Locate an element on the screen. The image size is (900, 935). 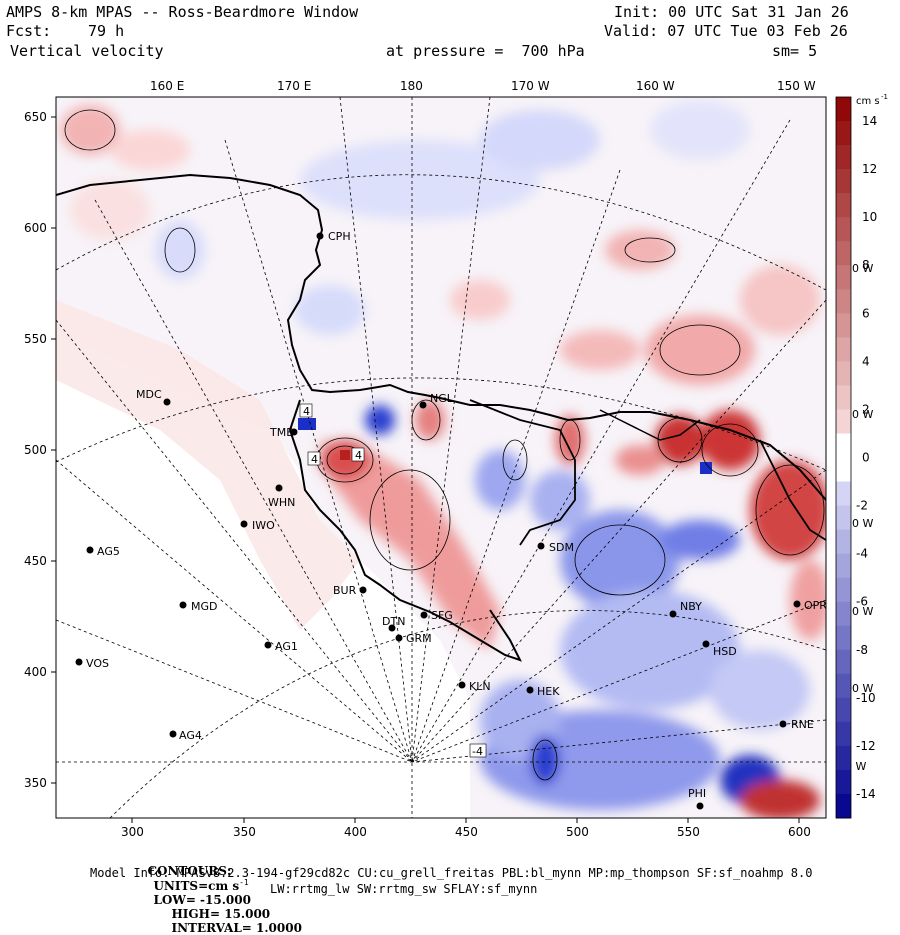
station-hek: HEK is located at coordinates (543, 691).